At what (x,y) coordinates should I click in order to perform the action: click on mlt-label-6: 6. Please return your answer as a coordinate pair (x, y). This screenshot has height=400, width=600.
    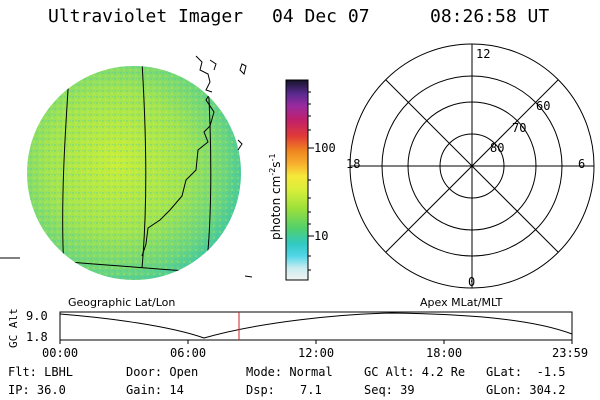
    Looking at the image, I should click on (582, 164).